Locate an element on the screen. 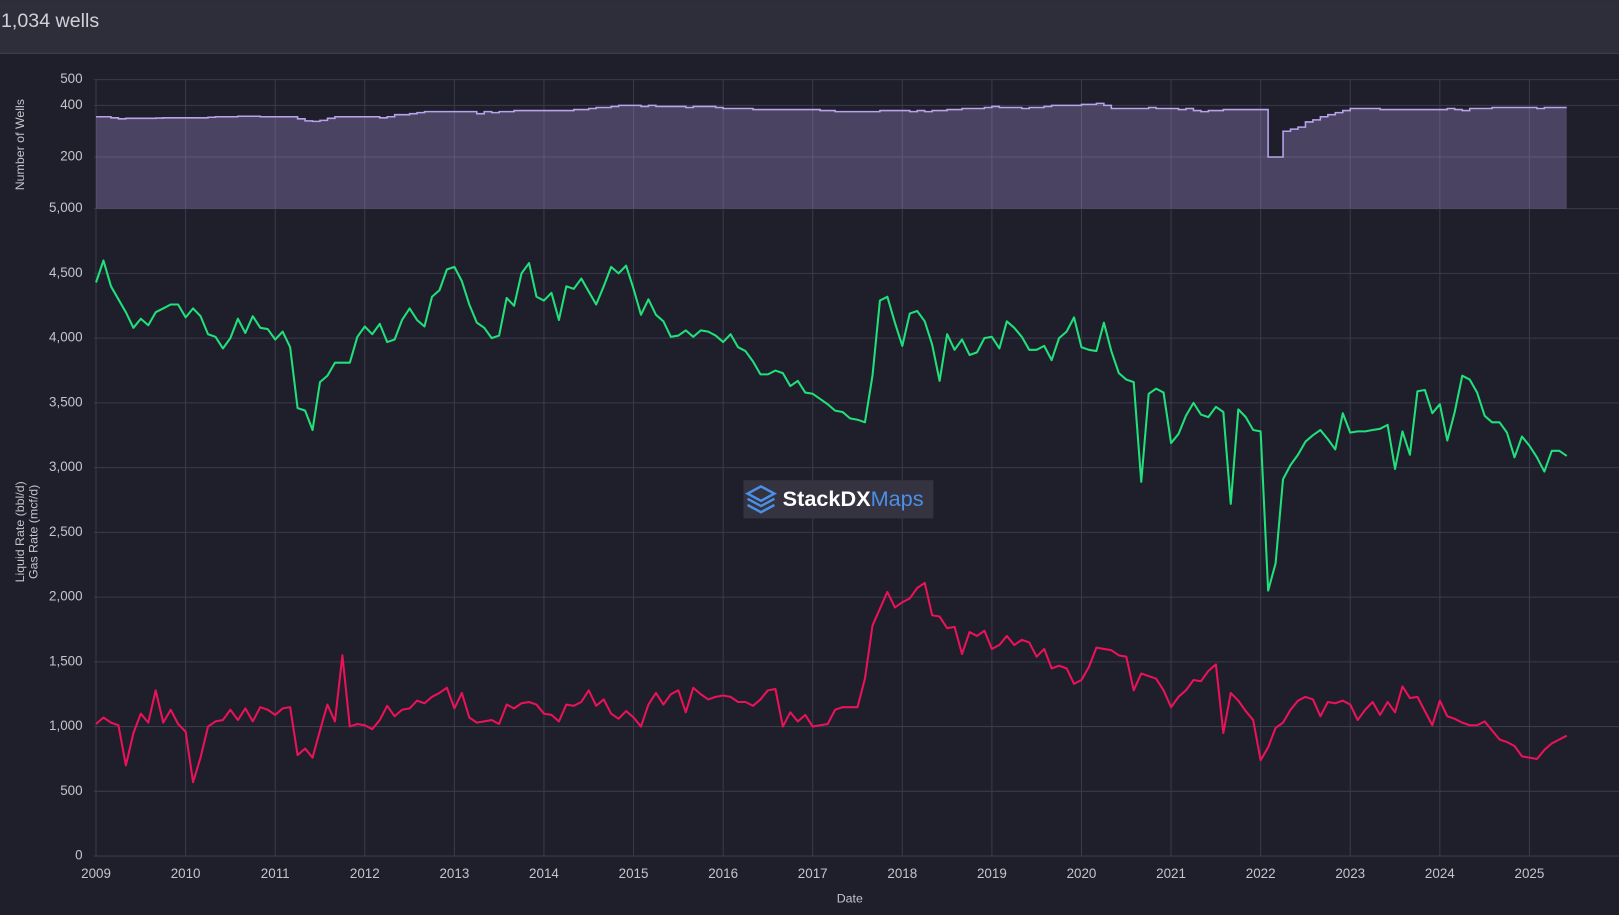 The image size is (1619, 915). y-tick-label: 1,500 is located at coordinates (66, 660).